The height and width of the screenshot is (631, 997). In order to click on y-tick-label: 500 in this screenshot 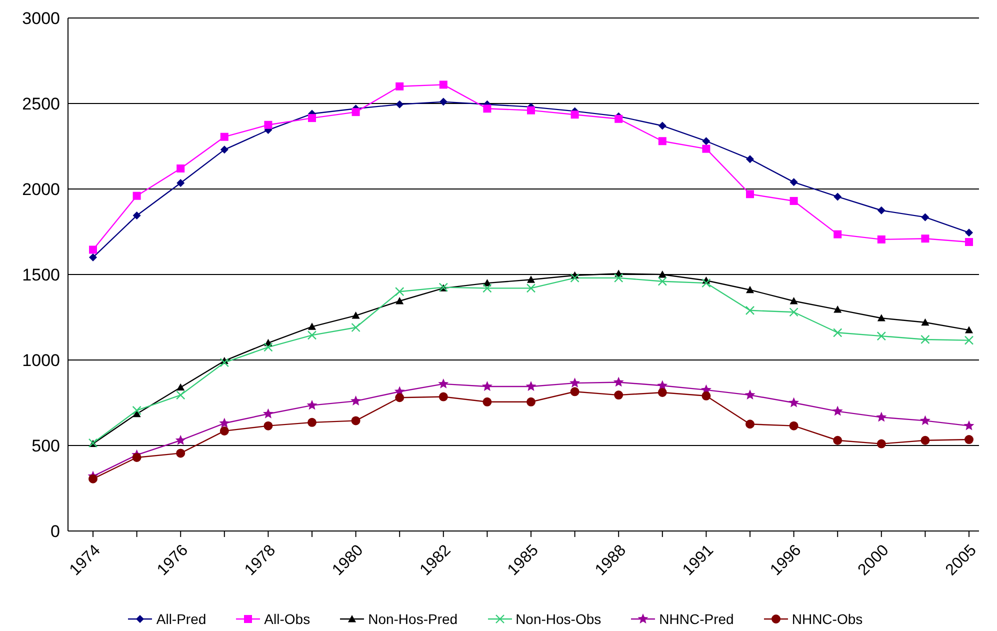, I will do `click(46, 446)`.